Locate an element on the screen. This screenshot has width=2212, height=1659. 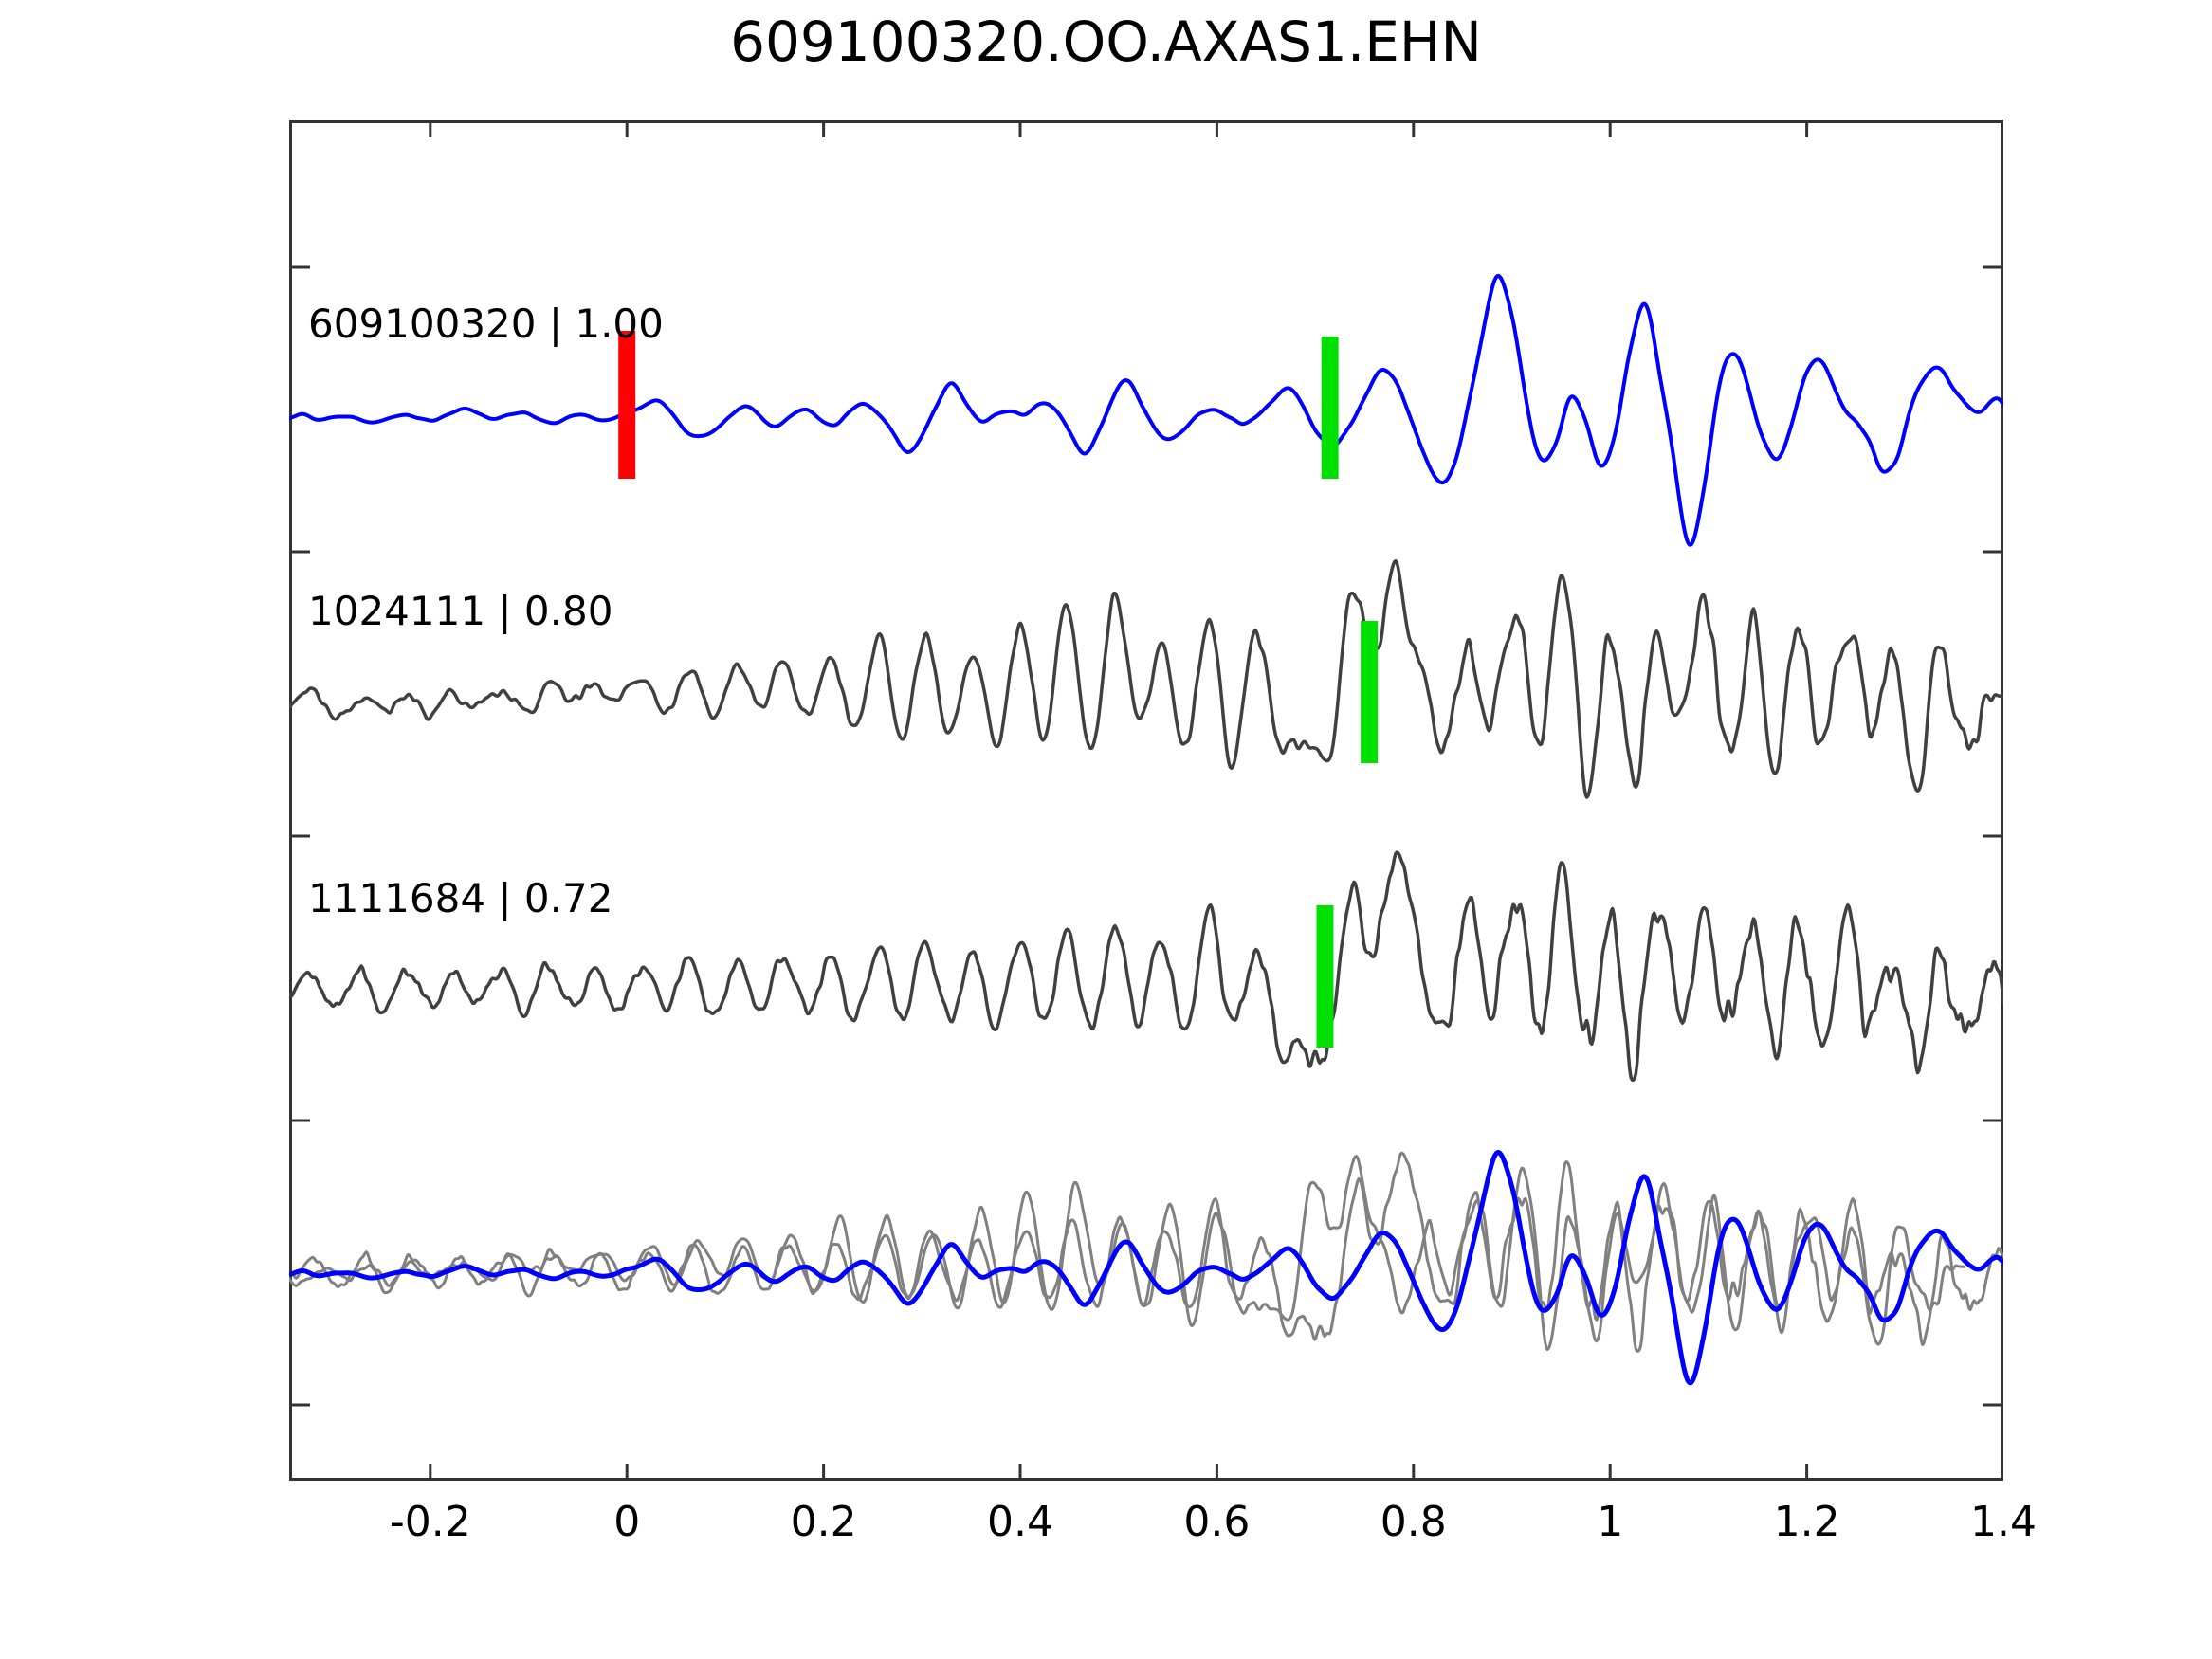
x-tick-label: -0.2 is located at coordinates (430, 1522).